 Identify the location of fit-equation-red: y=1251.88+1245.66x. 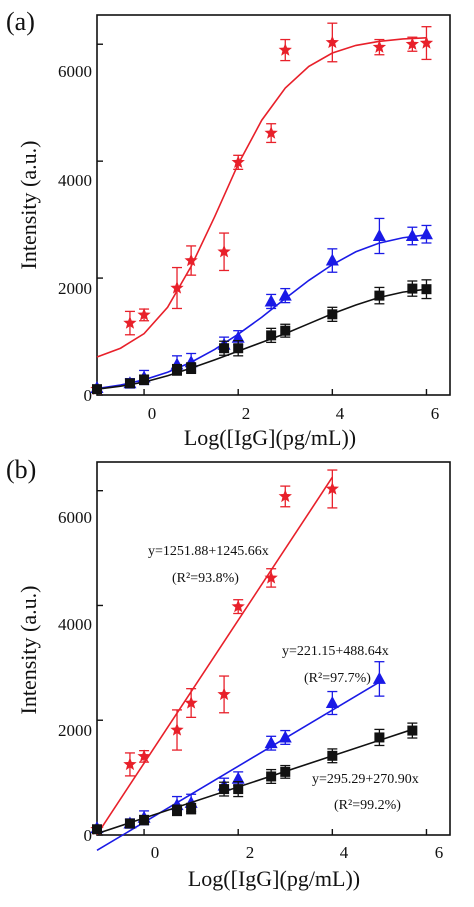
(208, 551).